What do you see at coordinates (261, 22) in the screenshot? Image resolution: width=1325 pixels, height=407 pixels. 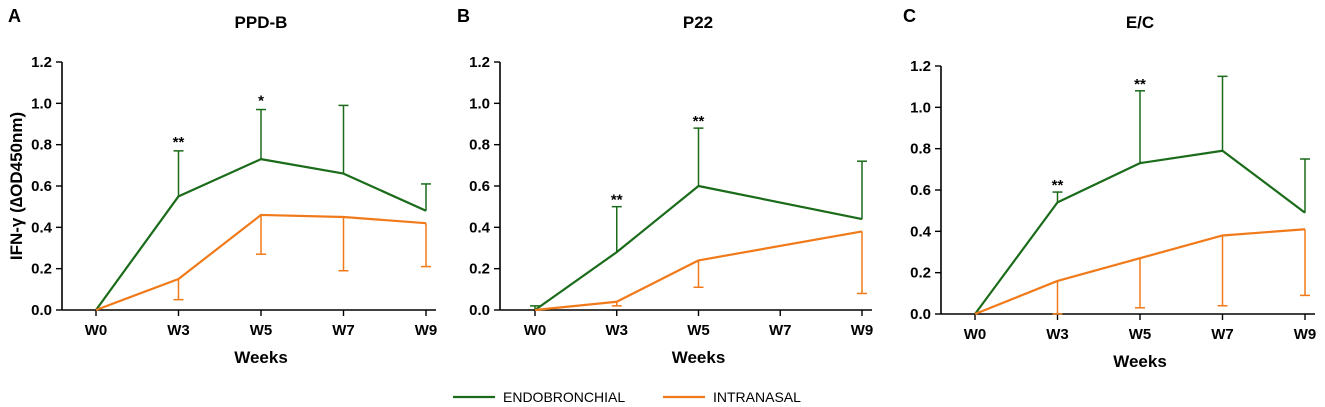 I see `chart-title: PPD-B` at bounding box center [261, 22].